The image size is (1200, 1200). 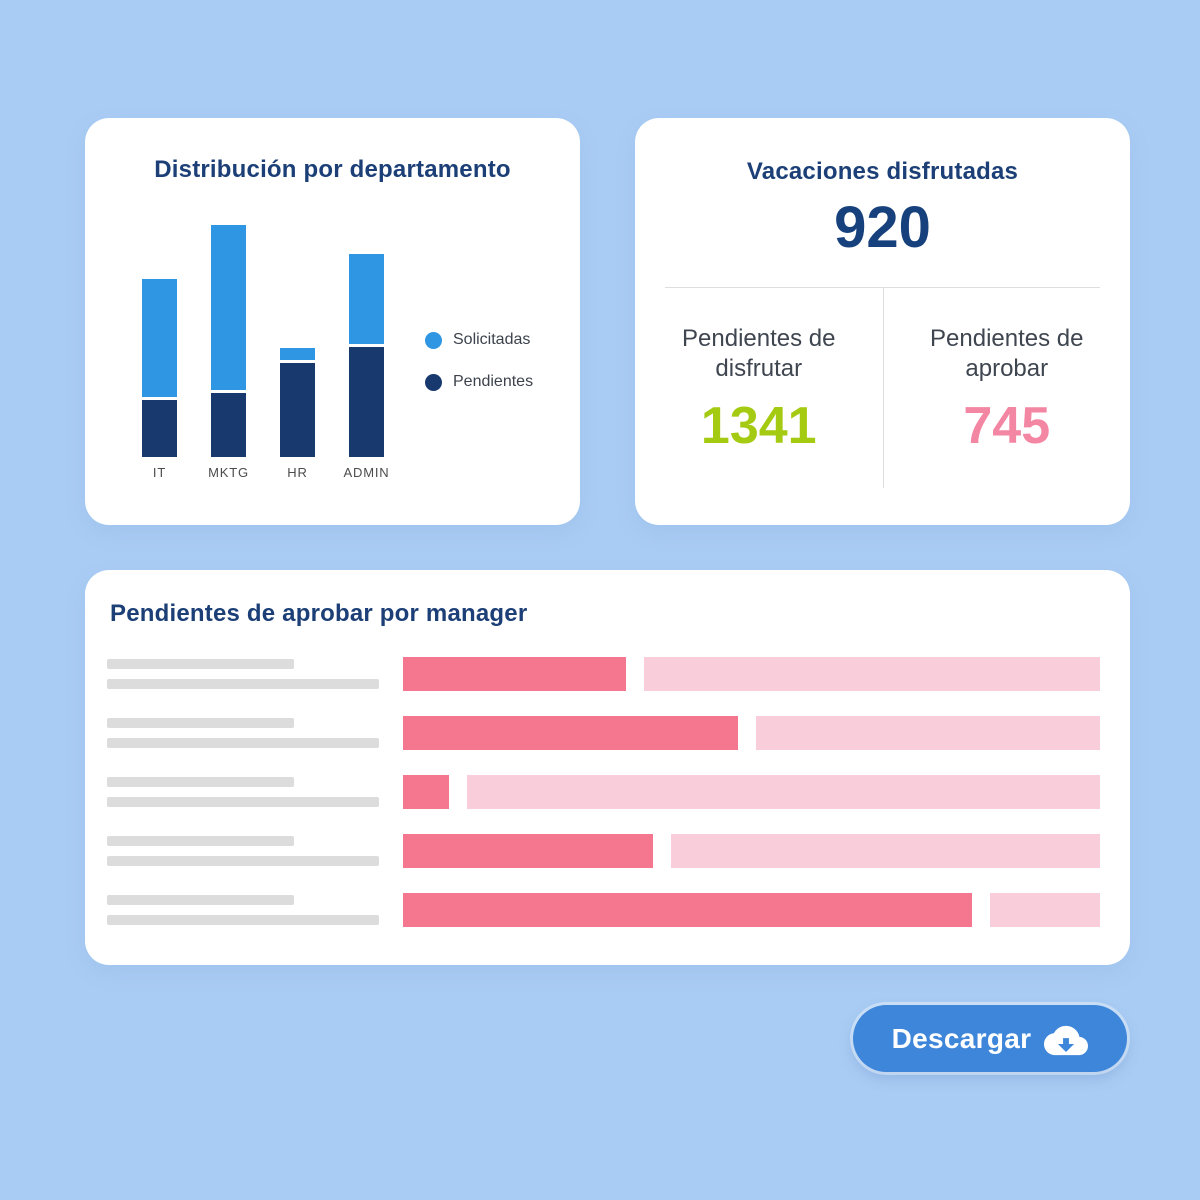 What do you see at coordinates (961, 1038) in the screenshot?
I see `download-button-label: Descargar` at bounding box center [961, 1038].